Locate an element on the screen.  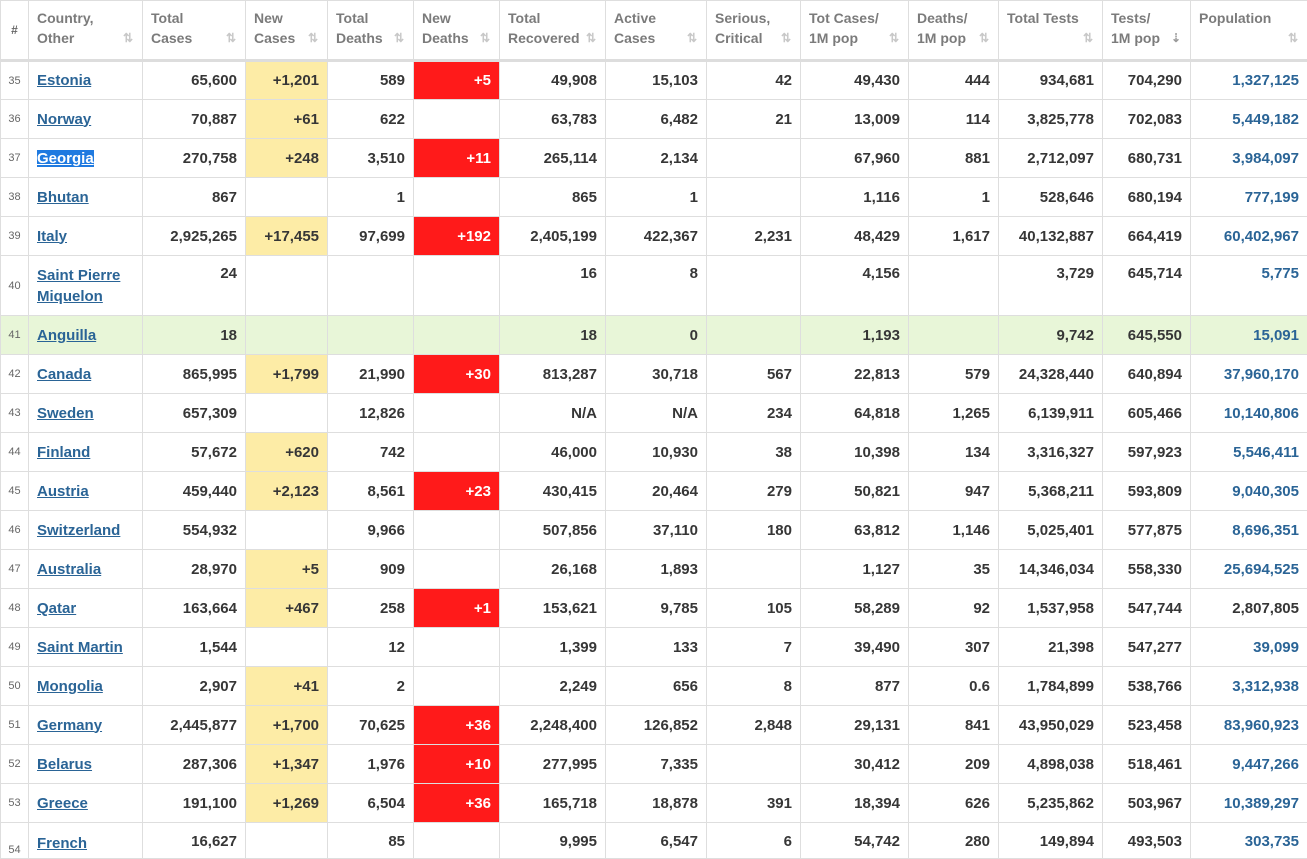
cell-active-cases: 8 is located at coordinates (656, 286).